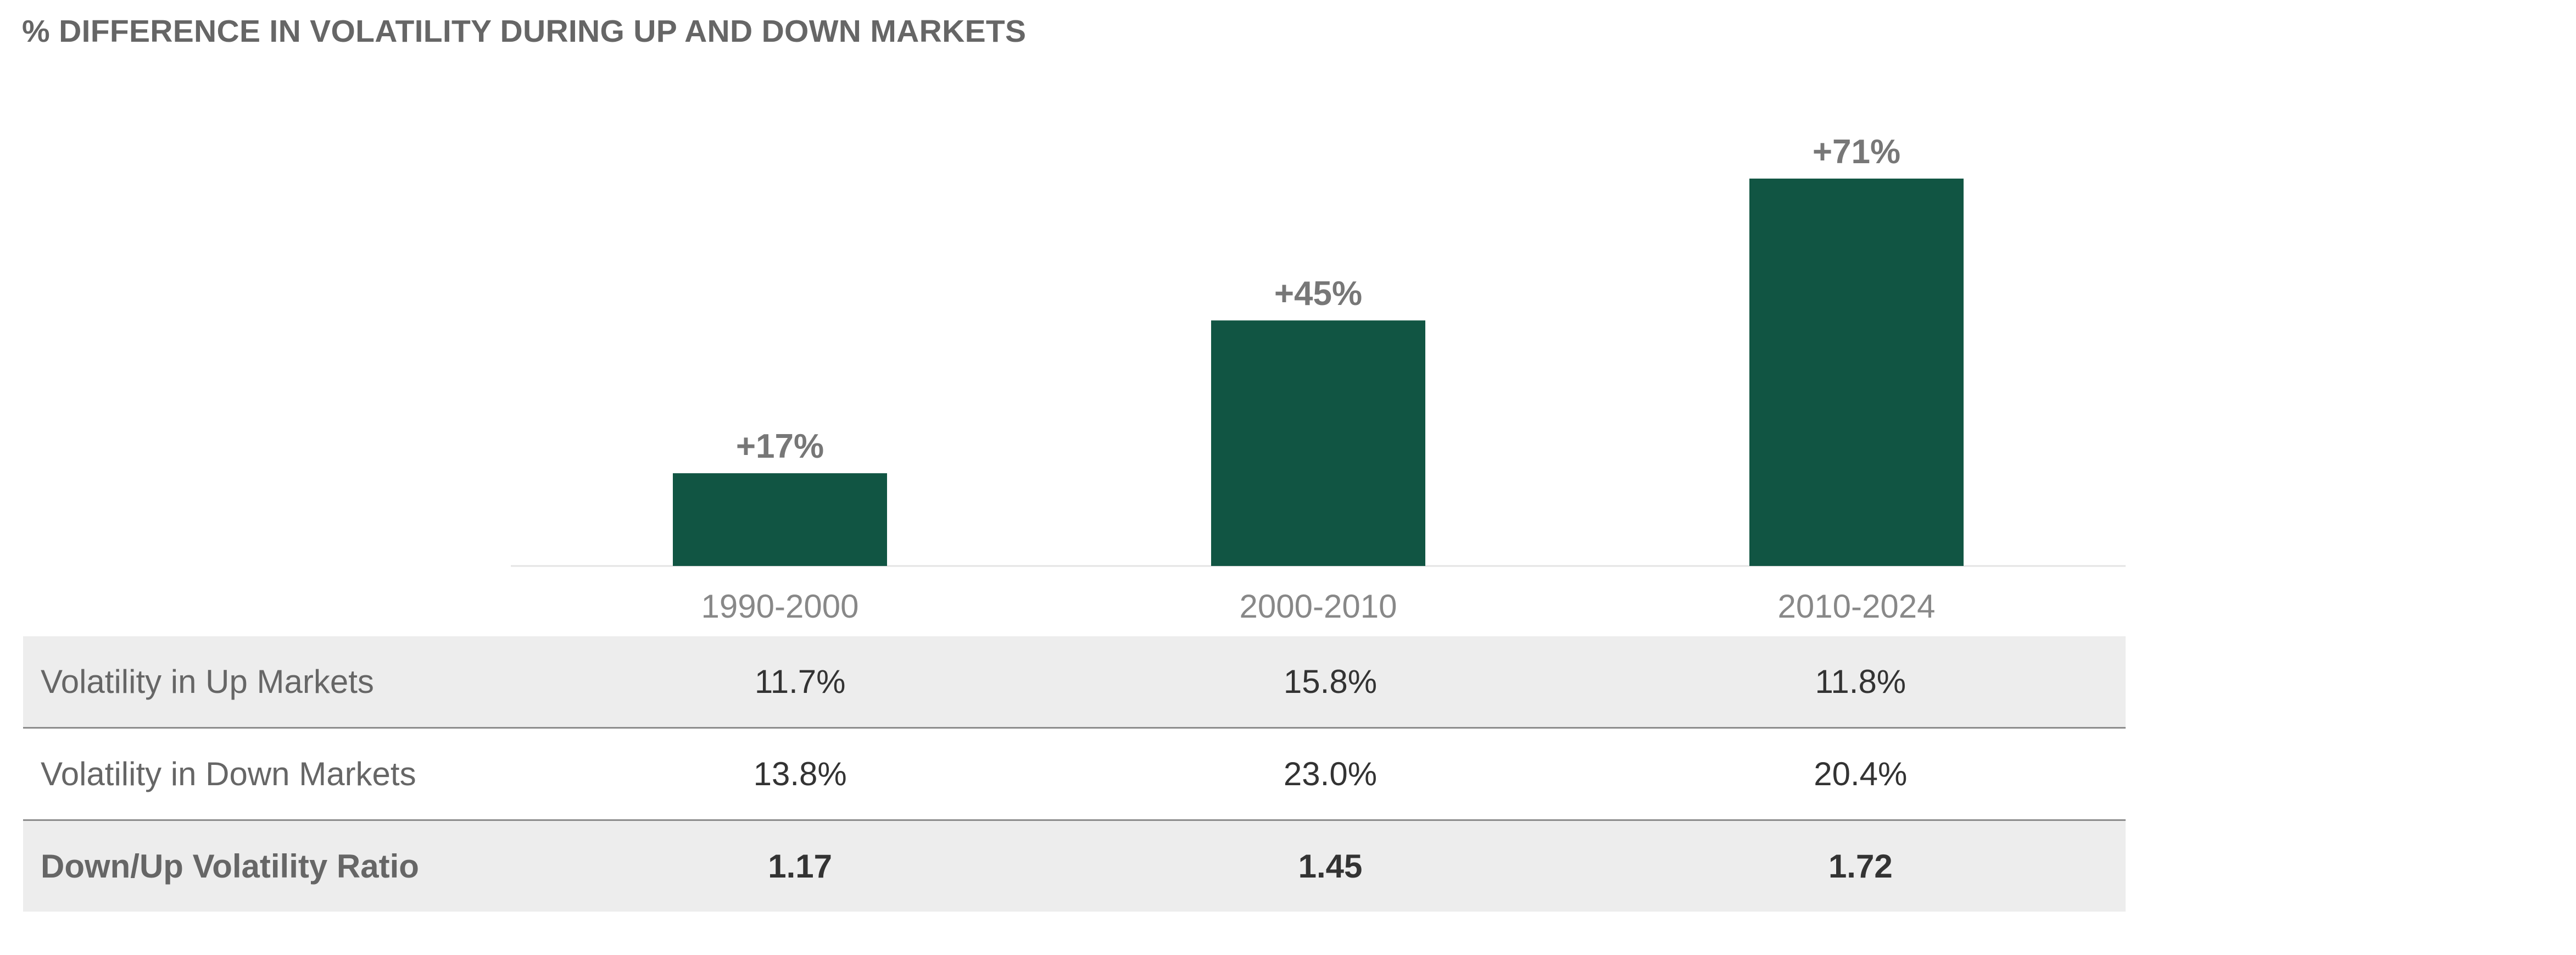  Describe the element at coordinates (1860, 774) in the screenshot. I see `table-cell: 20.4%` at that location.